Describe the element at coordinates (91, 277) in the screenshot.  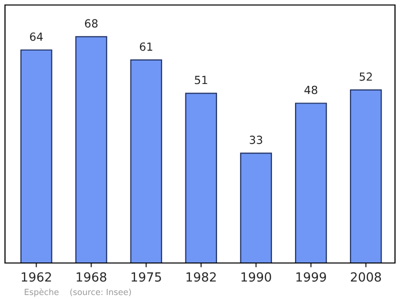
I see `x-tick-label: 1968` at that location.